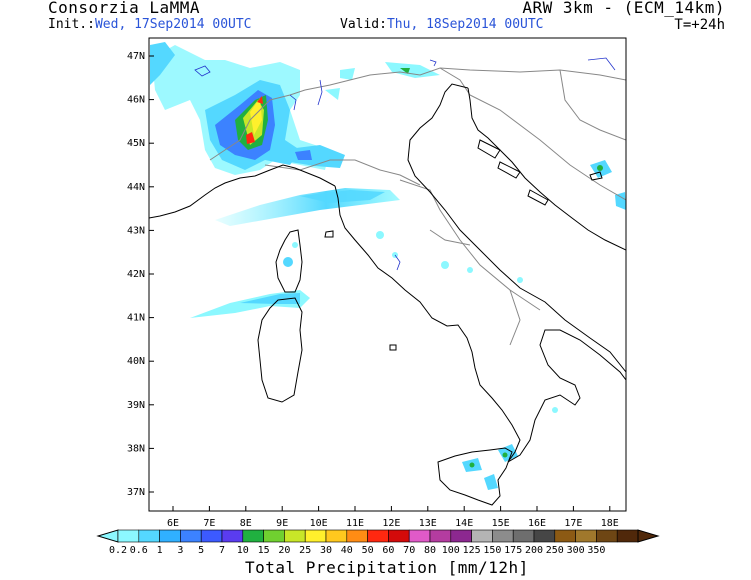  What do you see at coordinates (596, 550) in the screenshot?
I see `colorbar-level-label: 350` at bounding box center [596, 550].